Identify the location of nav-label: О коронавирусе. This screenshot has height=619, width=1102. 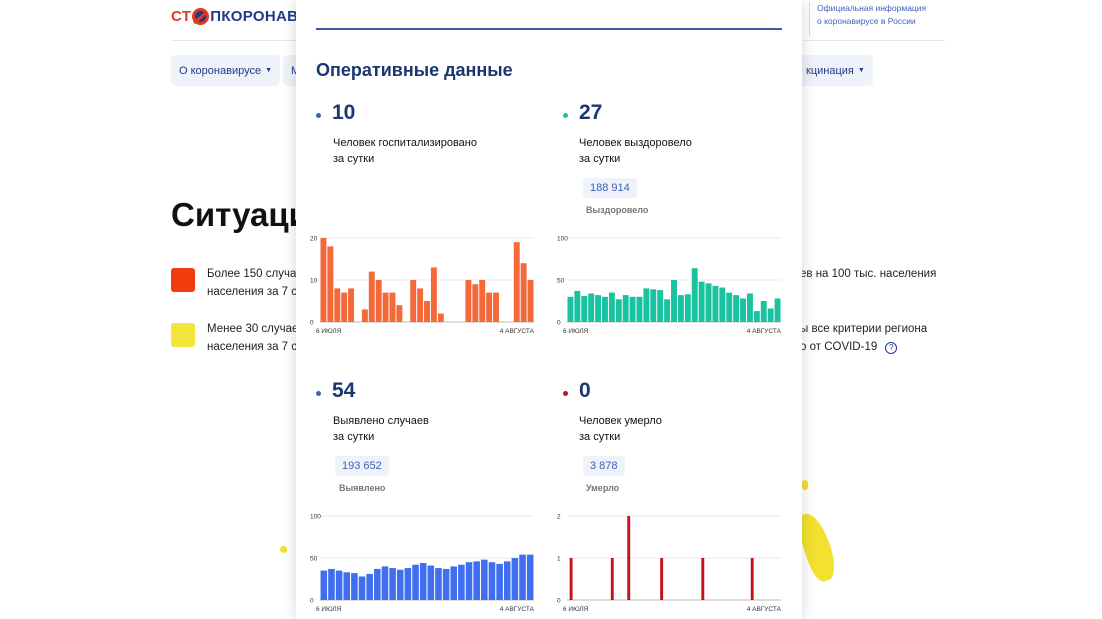
(220, 70).